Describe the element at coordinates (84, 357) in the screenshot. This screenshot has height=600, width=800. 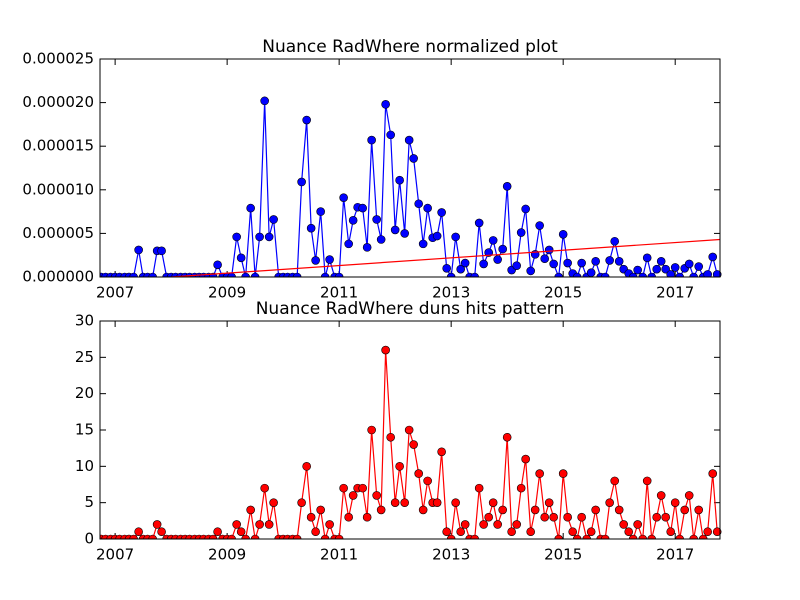
I see `y-tick-label: 25` at that location.